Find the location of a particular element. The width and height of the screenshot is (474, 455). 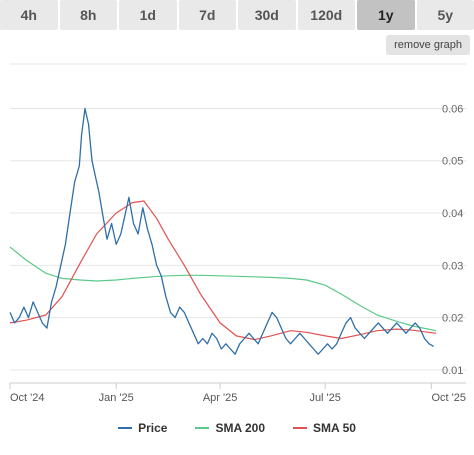

x-tick-label: Apr '25 is located at coordinates (220, 398).